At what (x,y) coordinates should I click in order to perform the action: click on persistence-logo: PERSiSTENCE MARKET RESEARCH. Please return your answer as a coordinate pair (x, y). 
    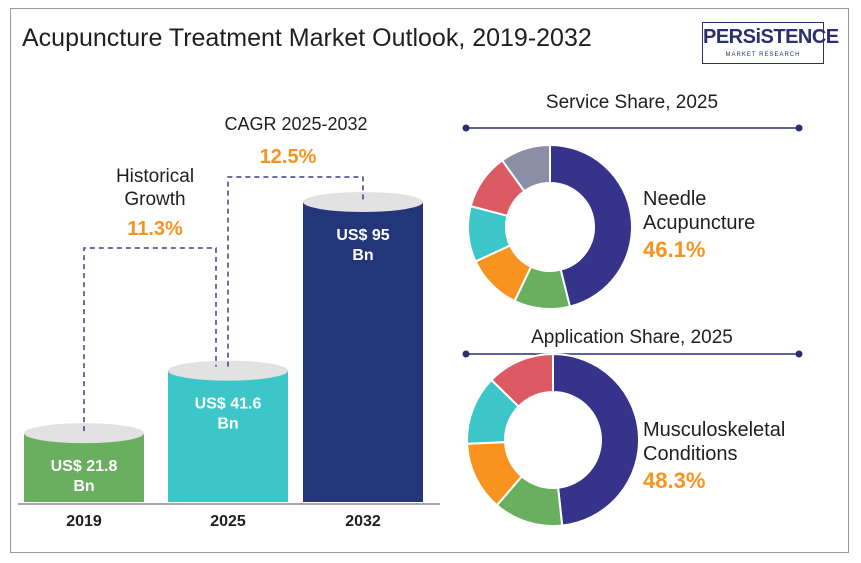
    Looking at the image, I should click on (770, 43).